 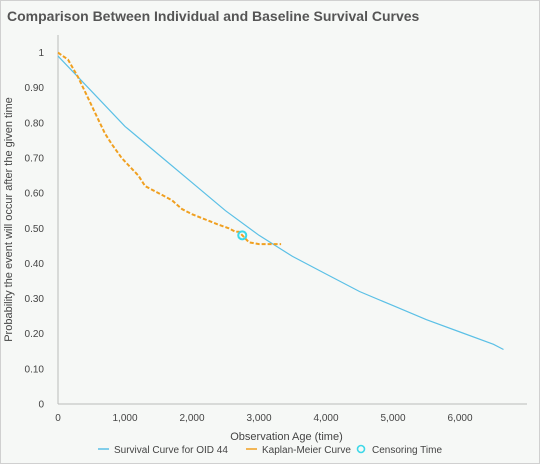 I want to click on y-tick-label: 0.70, so click(x=35, y=159).